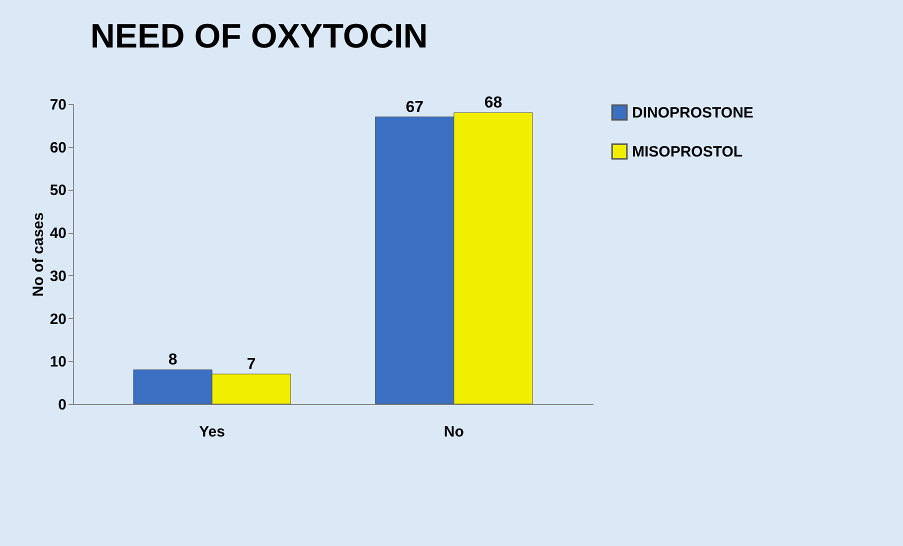  What do you see at coordinates (415, 107) in the screenshot?
I see `data-label: 67` at bounding box center [415, 107].